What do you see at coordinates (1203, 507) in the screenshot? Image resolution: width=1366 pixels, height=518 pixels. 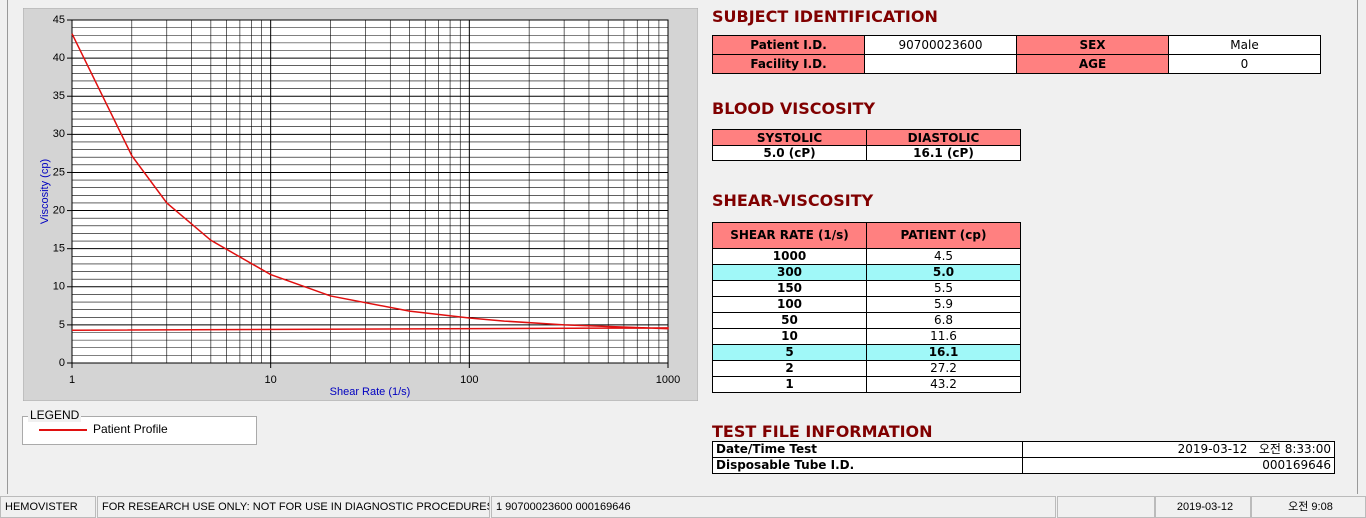 I see `status-panel: 2019-03-12` at bounding box center [1203, 507].